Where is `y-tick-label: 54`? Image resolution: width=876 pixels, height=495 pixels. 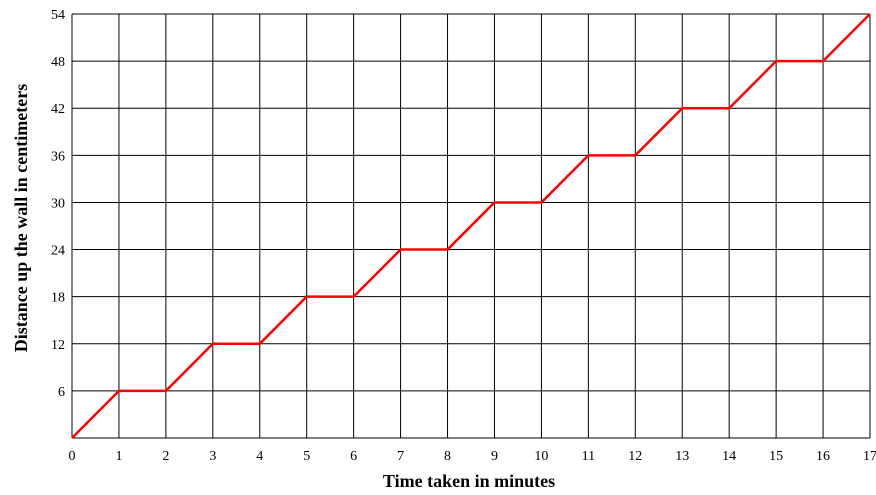
y-tick-label: 54 is located at coordinates (58, 15).